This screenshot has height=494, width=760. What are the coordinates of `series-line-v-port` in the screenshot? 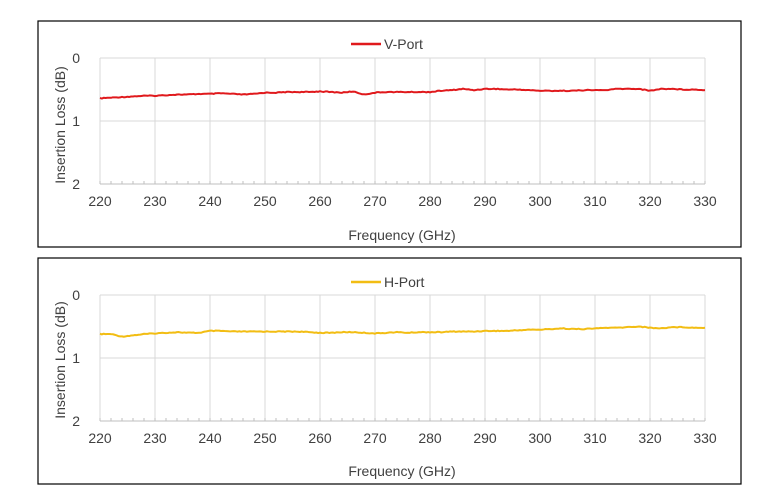 It's located at (402, 93).